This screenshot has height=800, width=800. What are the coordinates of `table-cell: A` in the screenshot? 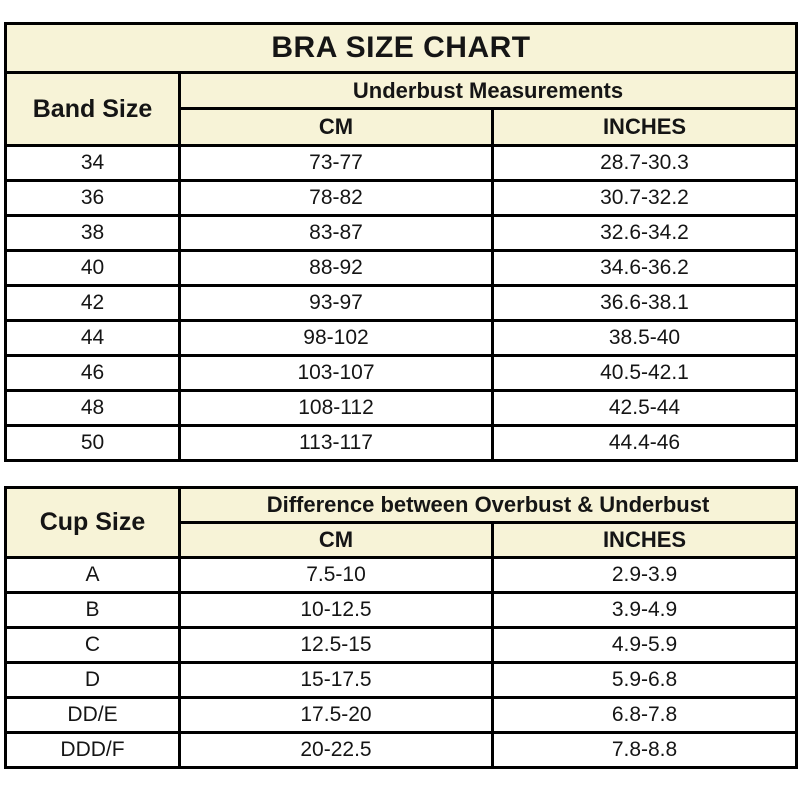 It's located at (92, 575).